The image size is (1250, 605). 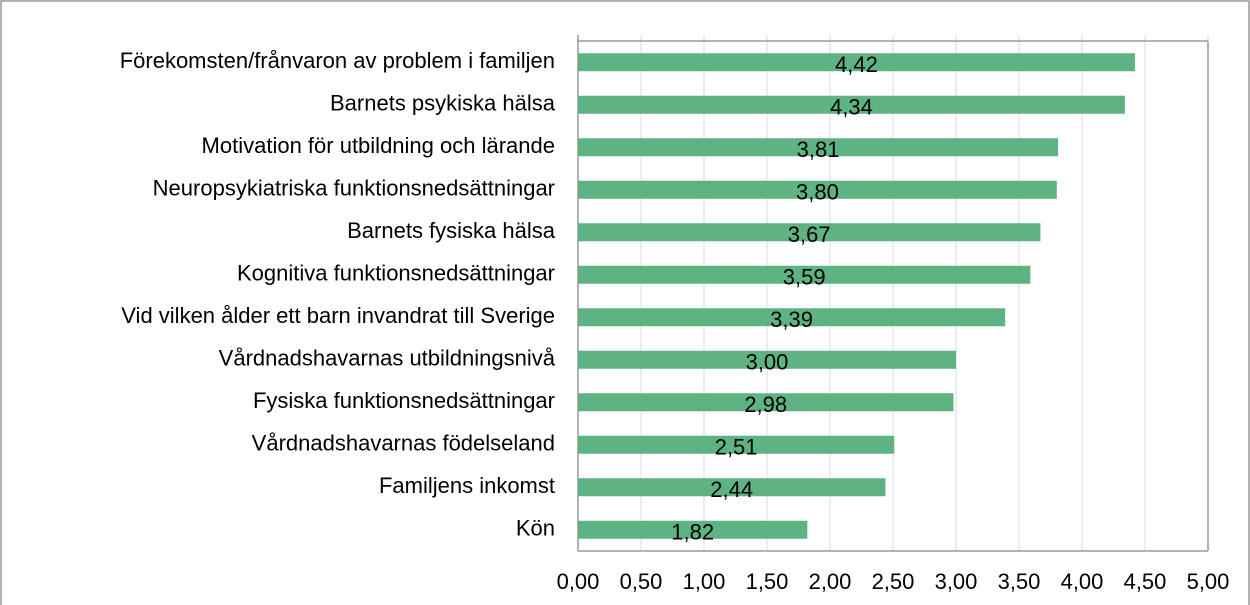 What do you see at coordinates (467, 485) in the screenshot?
I see `y-tick-label: Familjens inkomst` at bounding box center [467, 485].